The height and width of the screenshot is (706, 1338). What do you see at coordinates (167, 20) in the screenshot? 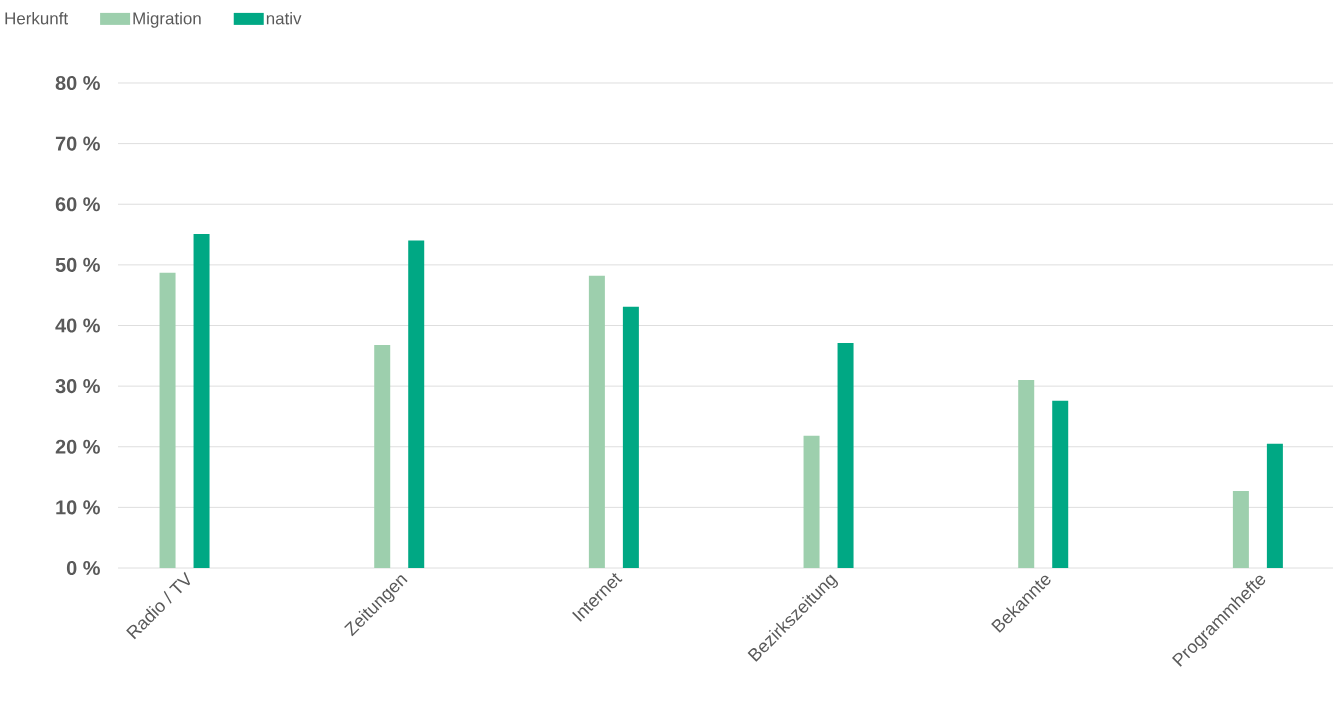
I see `legend-label: Migration` at bounding box center [167, 20].